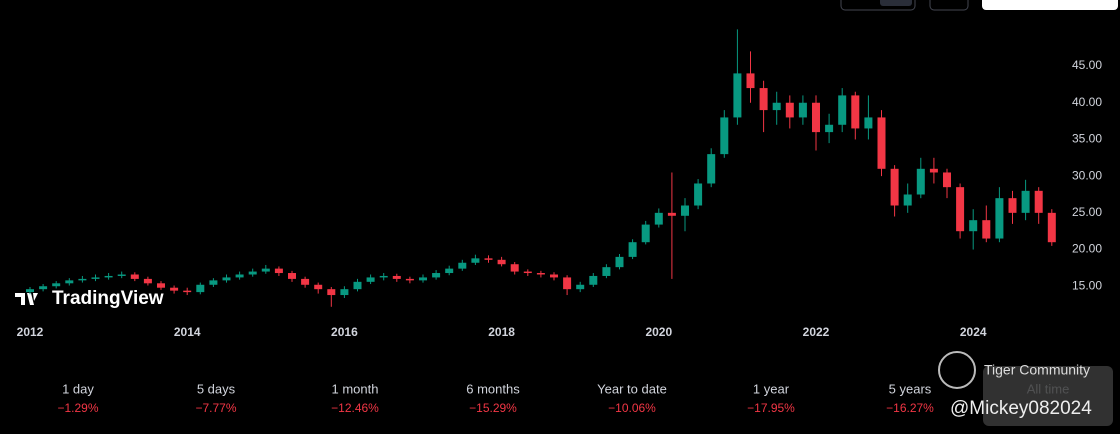 The width and height of the screenshot is (1120, 434). I want to click on performance-value: −17.95%, so click(771, 408).